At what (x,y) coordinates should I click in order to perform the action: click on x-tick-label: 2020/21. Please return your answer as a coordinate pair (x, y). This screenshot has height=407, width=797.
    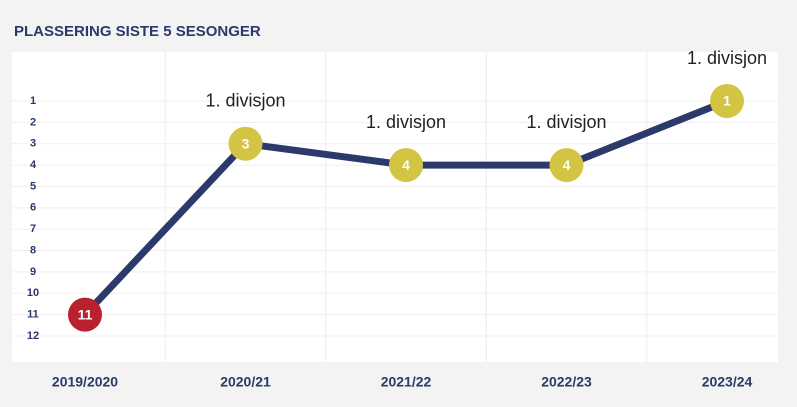
    Looking at the image, I should click on (245, 382).